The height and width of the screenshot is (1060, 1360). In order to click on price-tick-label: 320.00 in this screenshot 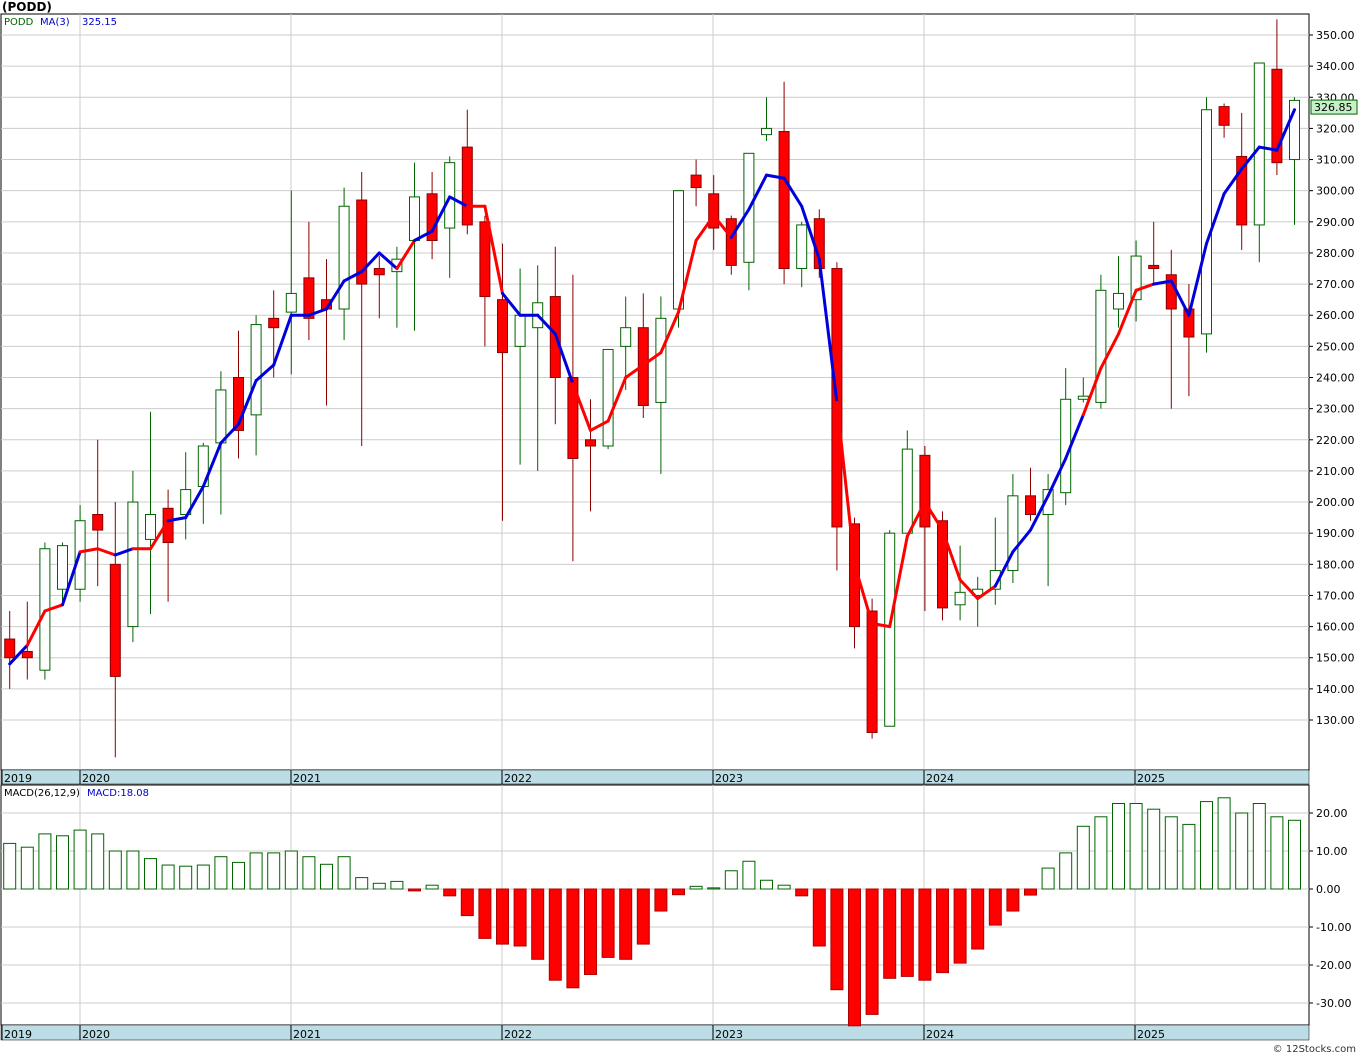, I will do `click(1335, 128)`.